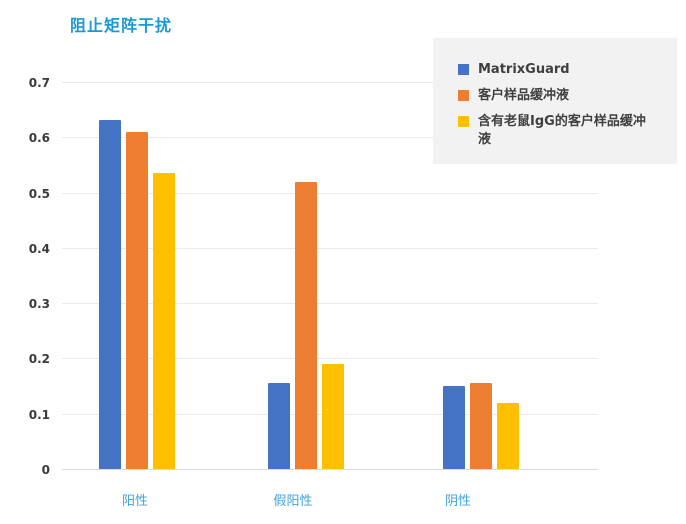  I want to click on legend-item-matrixguard: MatrixGuard, so click(561, 70).